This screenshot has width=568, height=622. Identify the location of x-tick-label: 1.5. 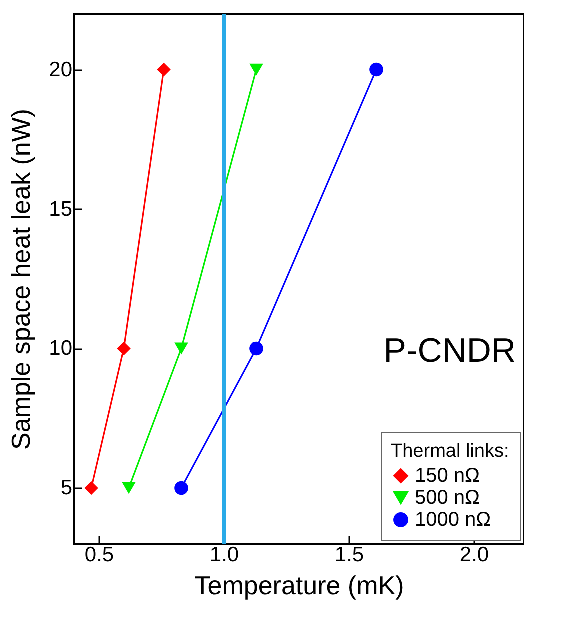
(349, 555).